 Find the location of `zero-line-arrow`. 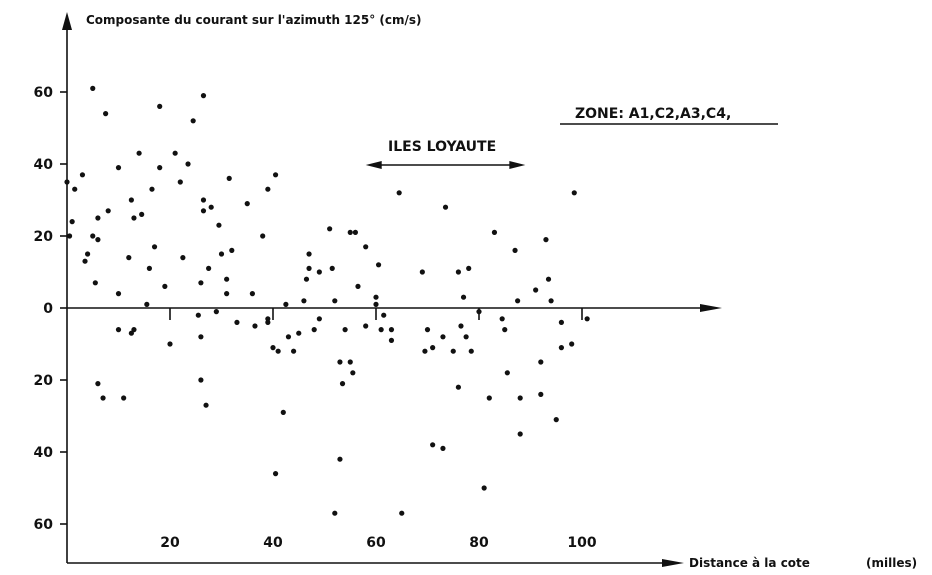

zero-line-arrow is located at coordinates (711, 308).